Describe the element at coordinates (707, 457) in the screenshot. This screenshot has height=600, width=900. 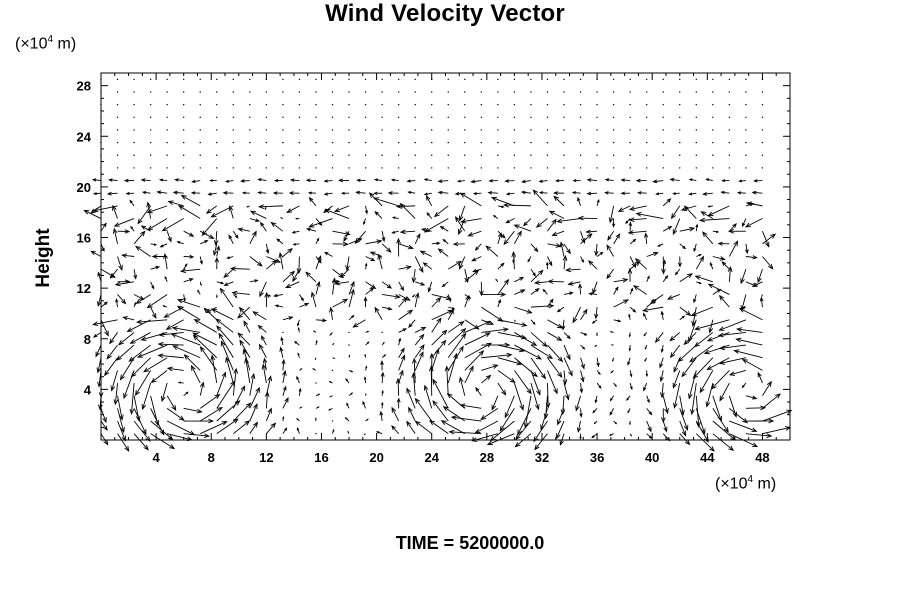
I see `x-tick-label: 44` at that location.